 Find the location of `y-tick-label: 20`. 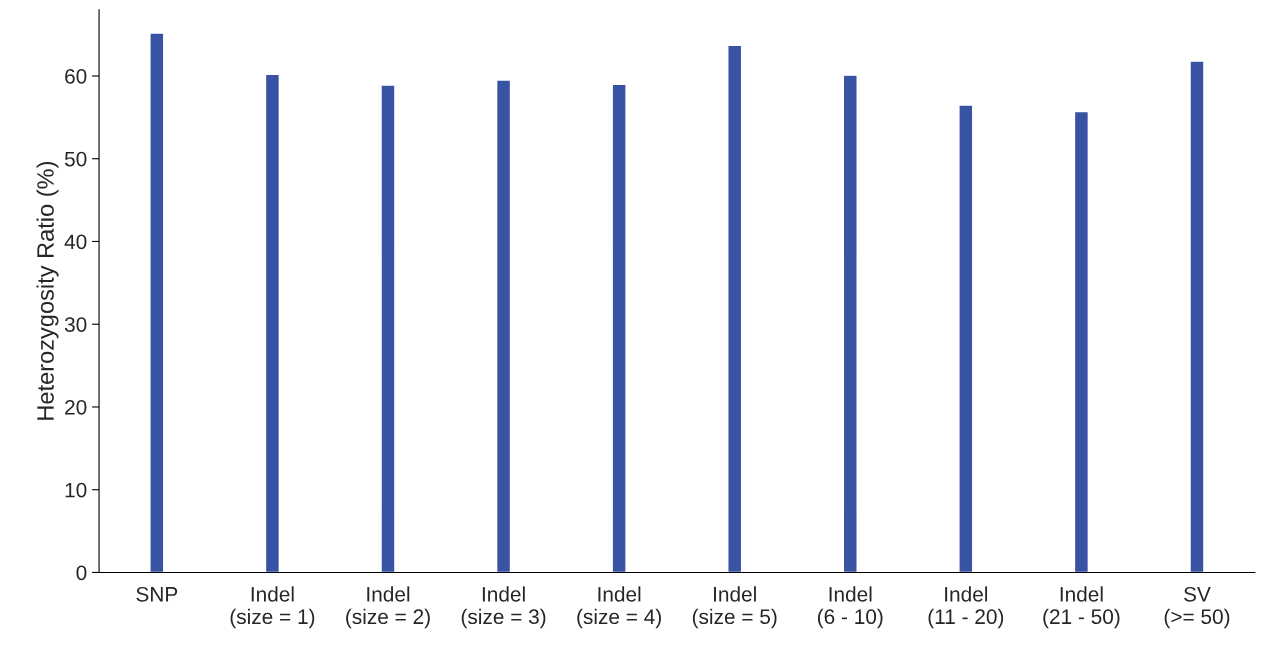

y-tick-label: 20 is located at coordinates (76, 407).